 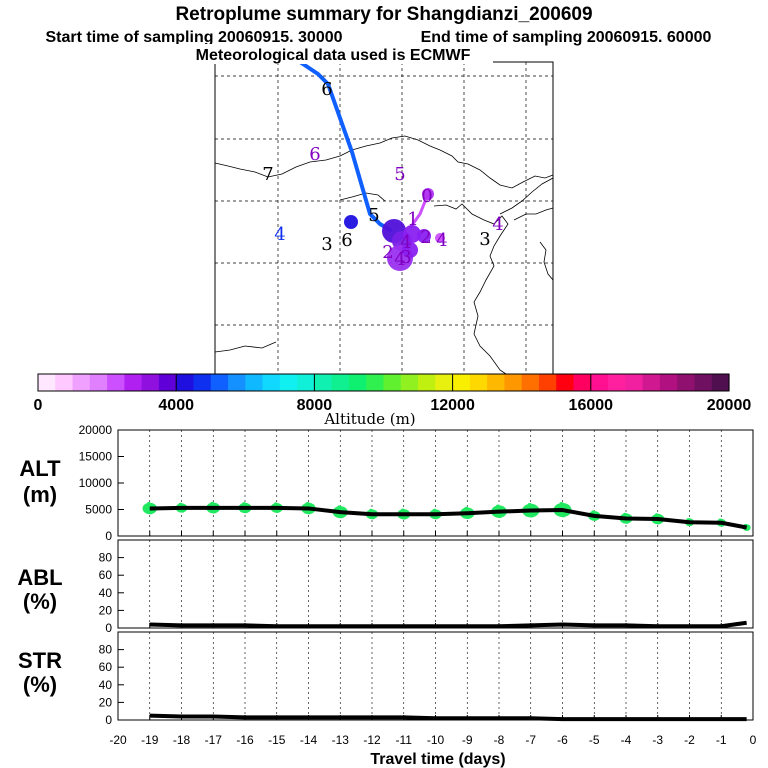 What do you see at coordinates (721, 740) in the screenshot?
I see `x-tick-label: -1` at bounding box center [721, 740].